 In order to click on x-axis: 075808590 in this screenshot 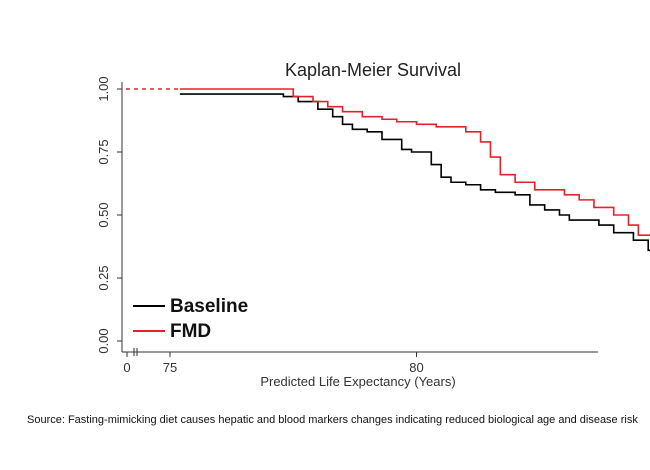, I will do `click(360, 361)`.